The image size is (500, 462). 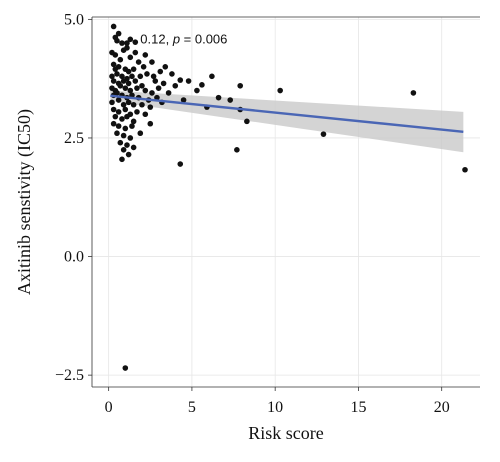 I want to click on y-tick-label: 2.5, so click(x=74, y=138).